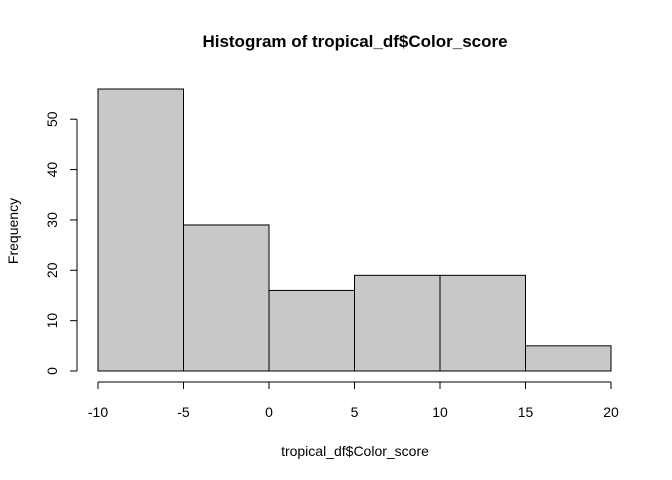  Describe the element at coordinates (183, 412) in the screenshot. I see `x-tick-label: -5` at that location.